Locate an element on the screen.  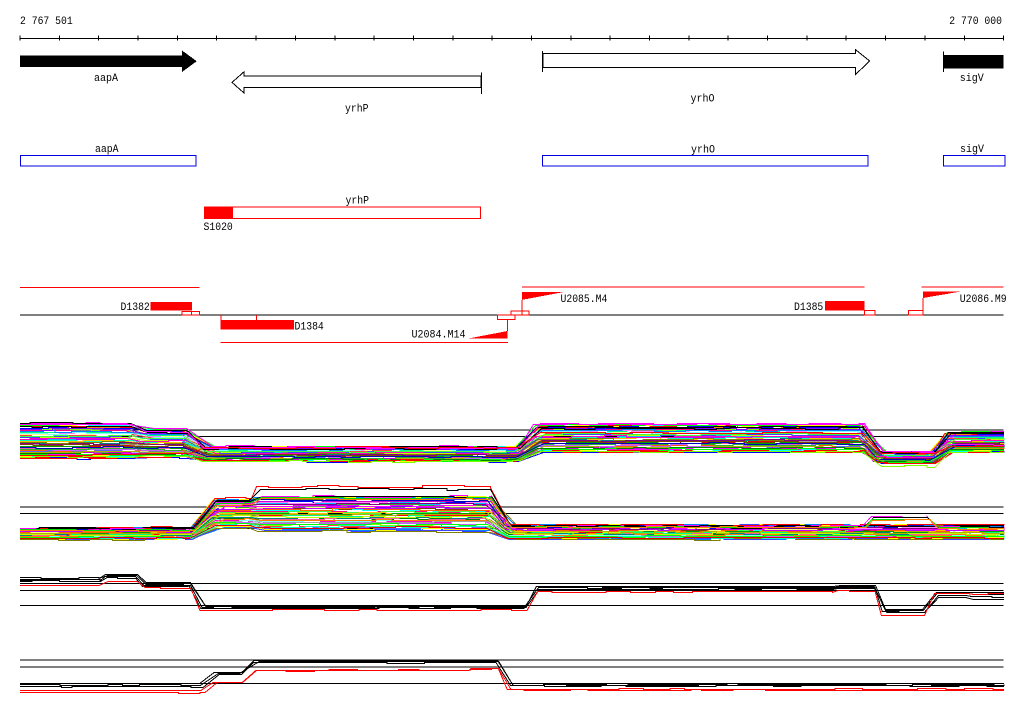
svg-text: D1385 is located at coordinates (808, 308).